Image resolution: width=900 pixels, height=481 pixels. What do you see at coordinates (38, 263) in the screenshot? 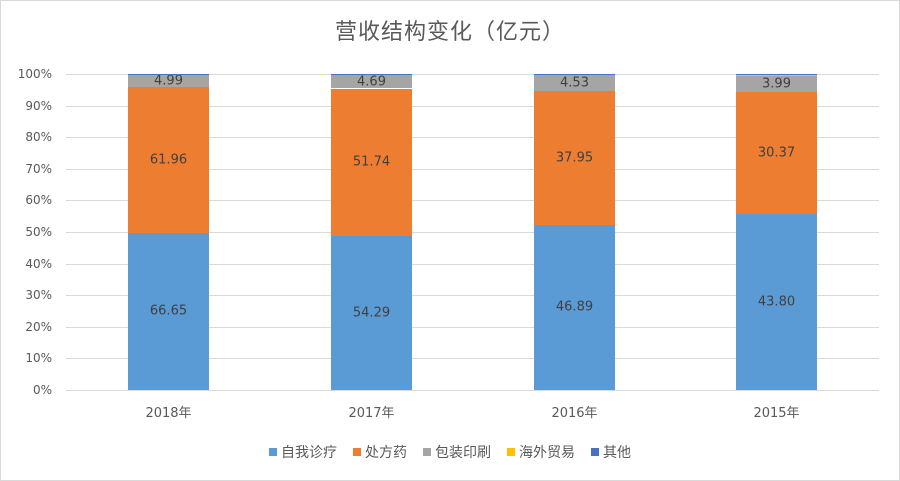
I see `y-tick-label: 40%` at bounding box center [38, 263].